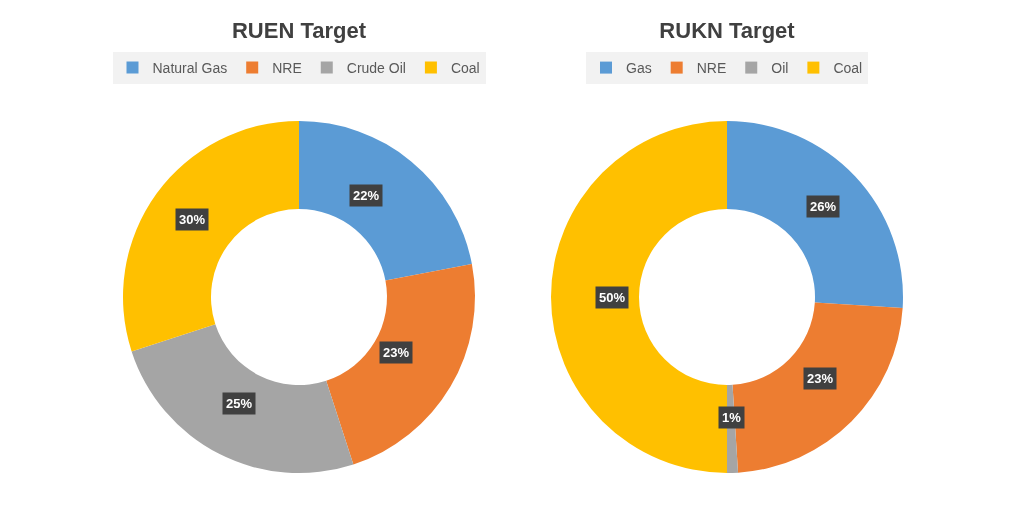 Image resolution: width=1024 pixels, height=515 pixels. I want to click on legend-label: Natural Gas, so click(190, 68).